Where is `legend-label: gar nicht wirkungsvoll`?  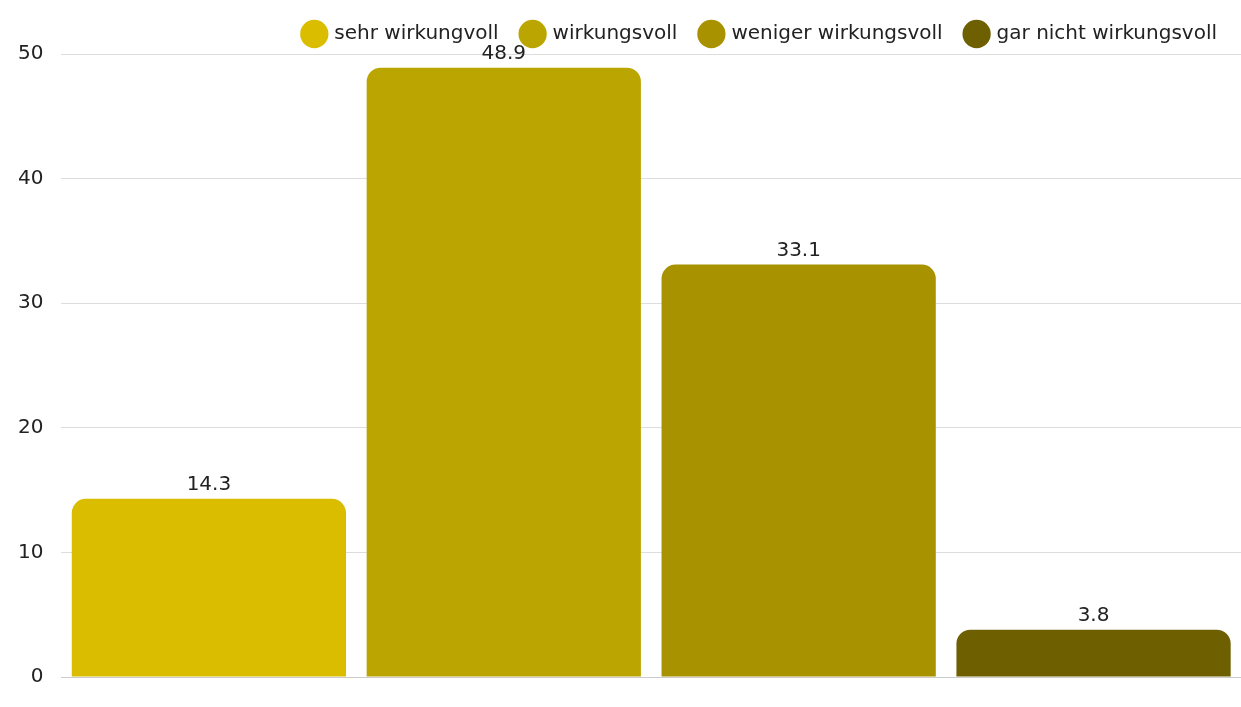
legend-label: gar nicht wirkungsvoll is located at coordinates (1106, 32).